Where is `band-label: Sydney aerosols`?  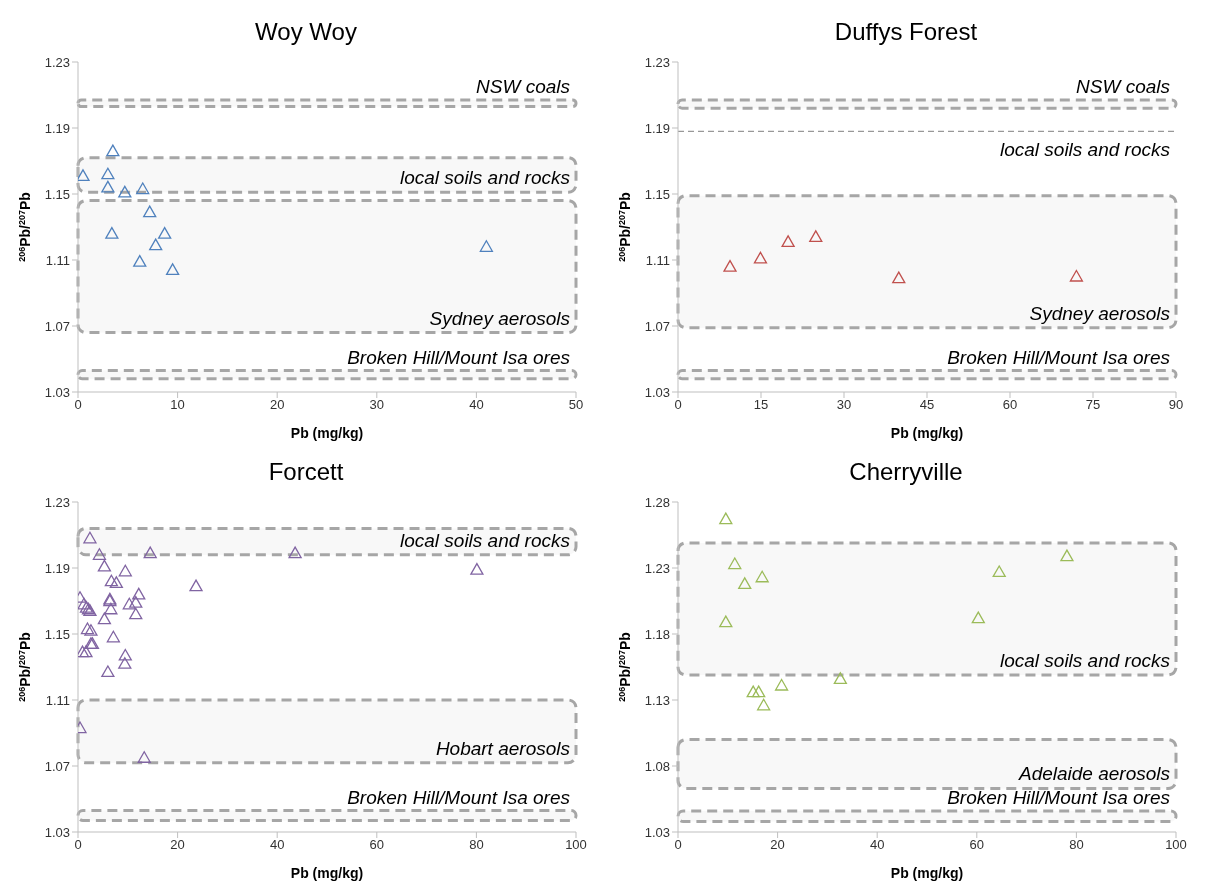
band-label: Sydney aerosols is located at coordinates (1100, 313).